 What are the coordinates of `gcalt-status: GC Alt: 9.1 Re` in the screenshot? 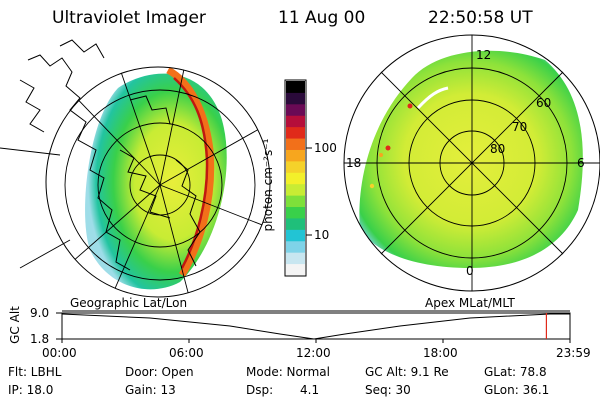 It's located at (407, 372).